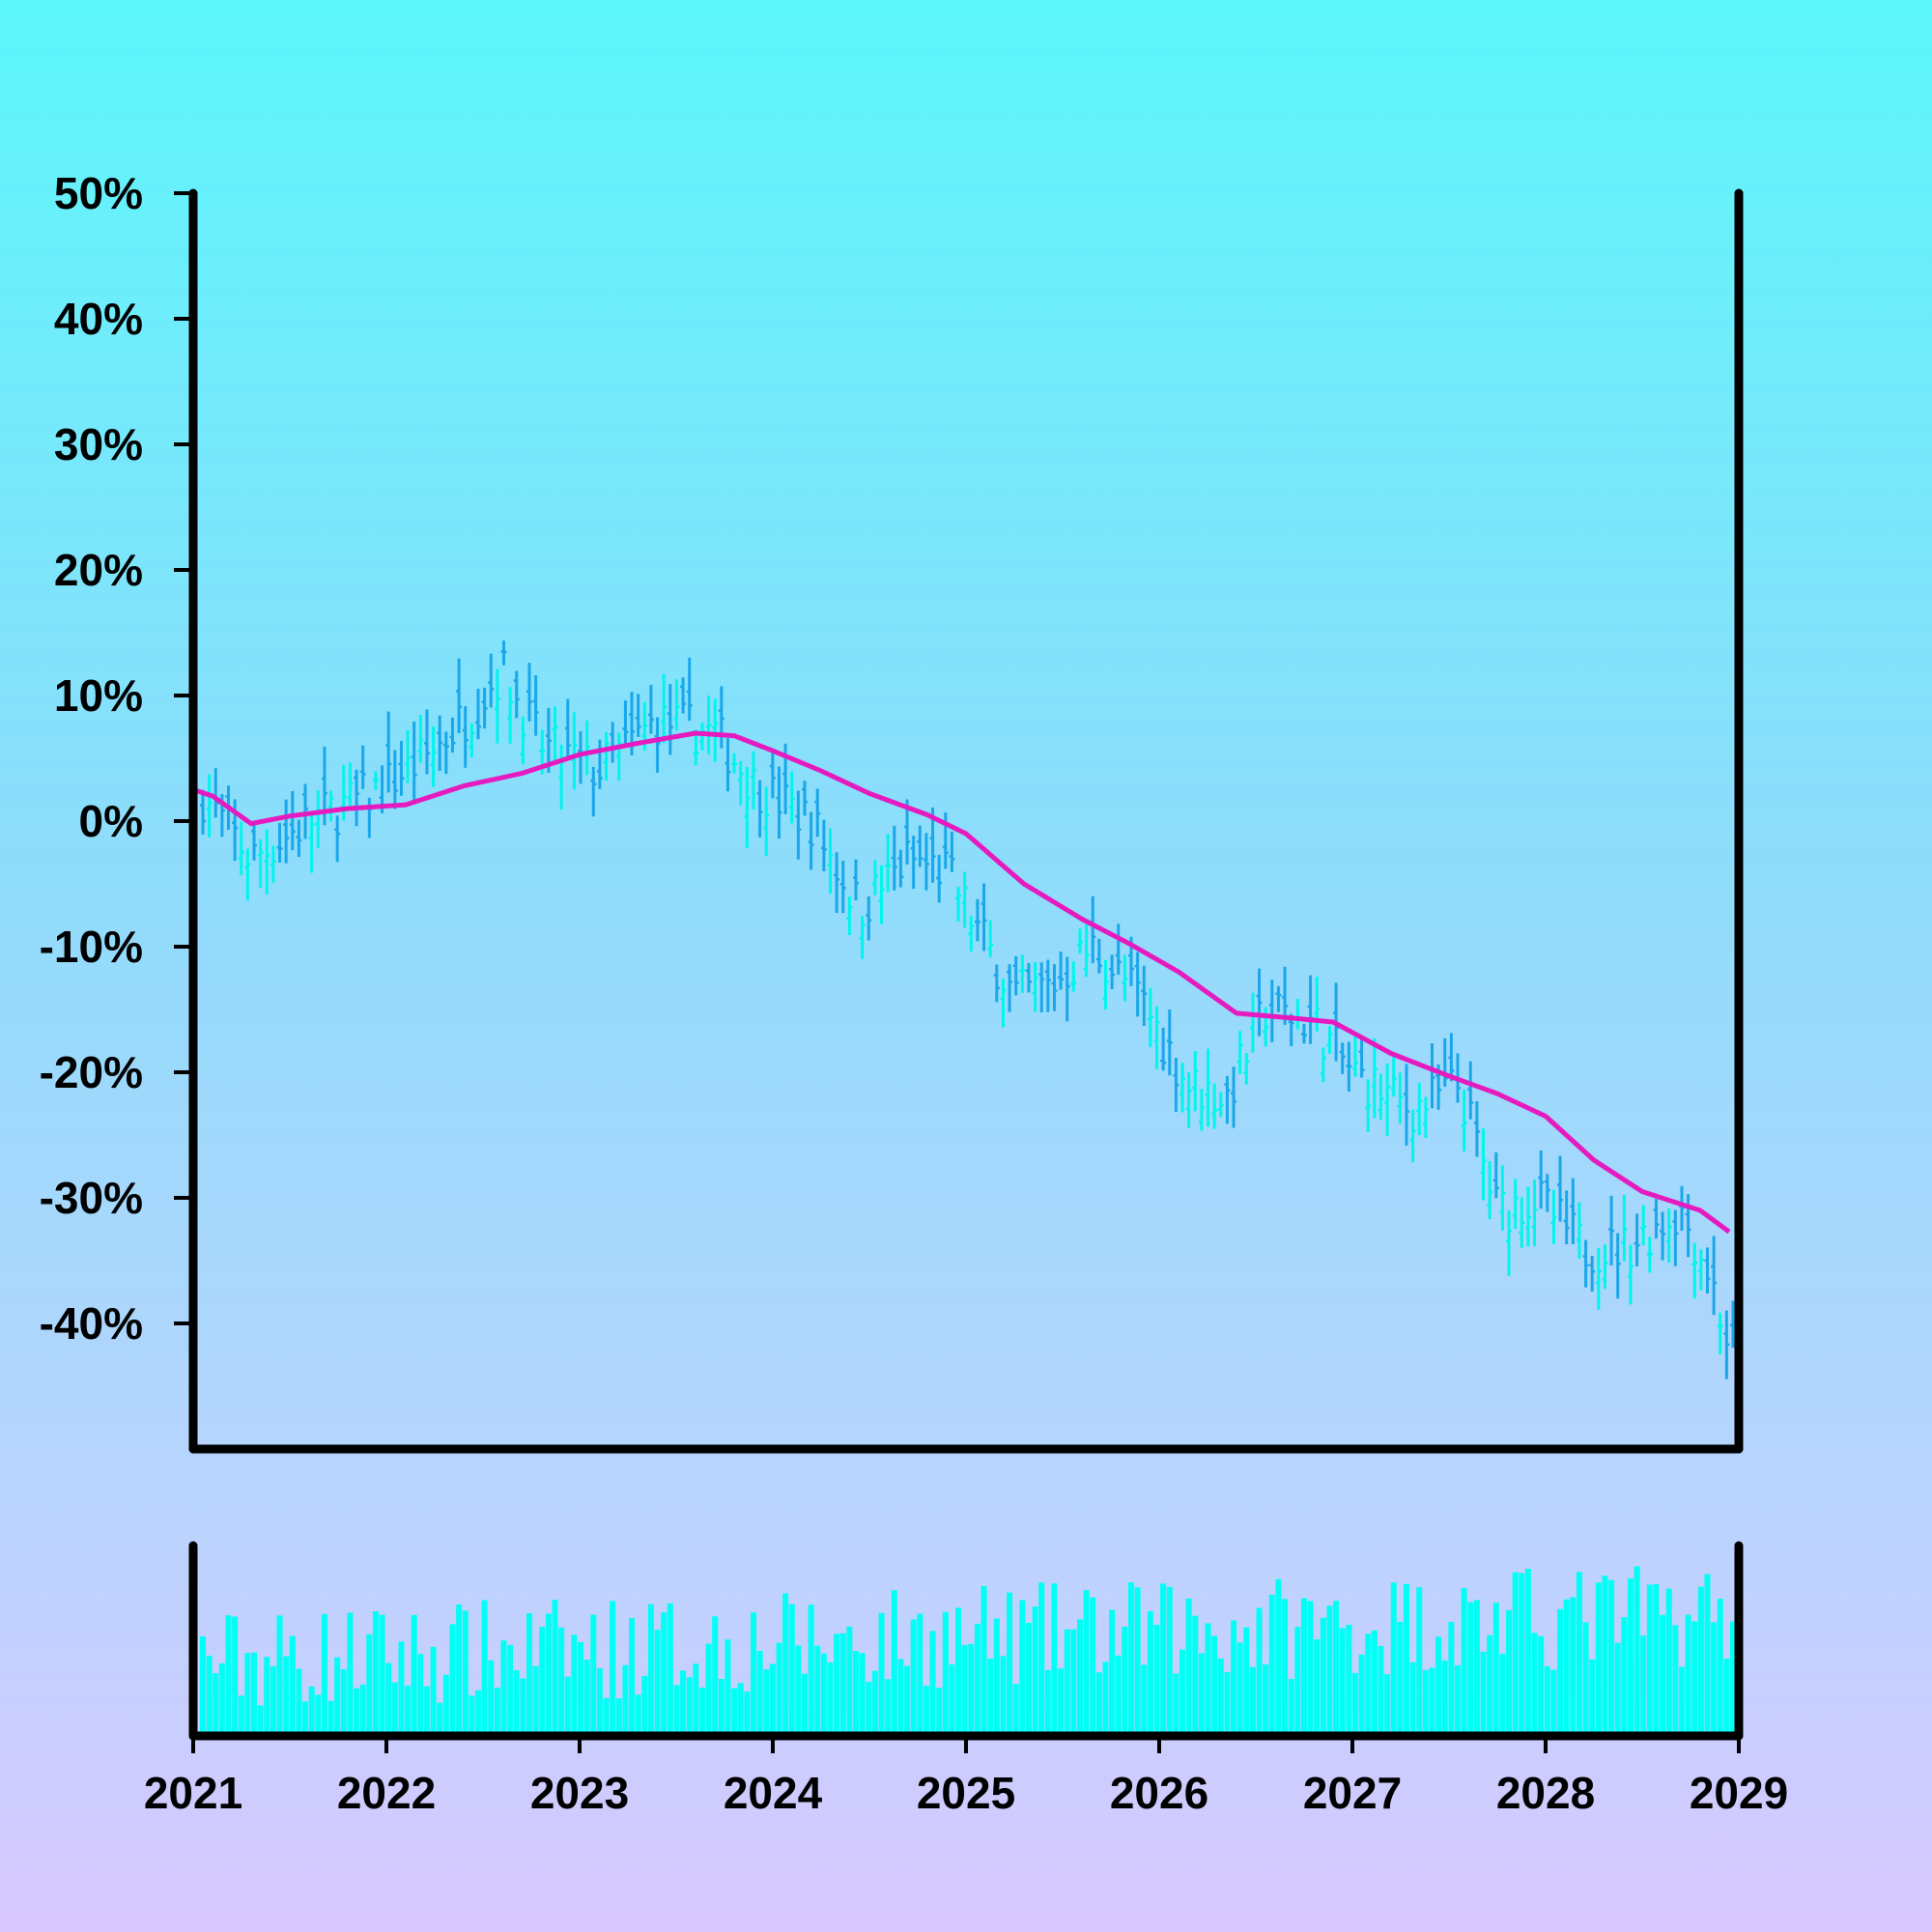 The width and height of the screenshot is (1932, 1932). Describe the element at coordinates (98, 444) in the screenshot. I see `y-tick-label: 30%` at that location.